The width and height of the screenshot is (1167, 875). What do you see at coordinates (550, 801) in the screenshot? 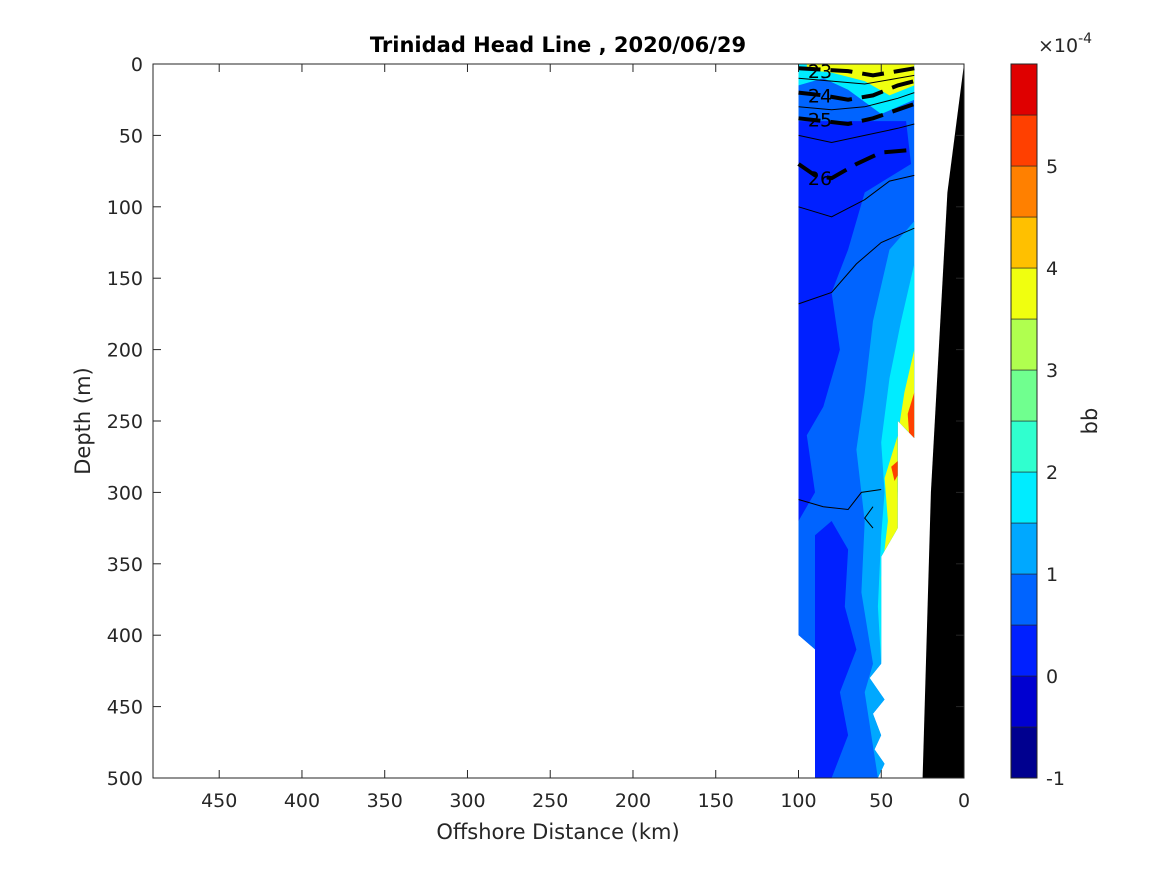
I see `x-tick-label: 250` at bounding box center [550, 801].